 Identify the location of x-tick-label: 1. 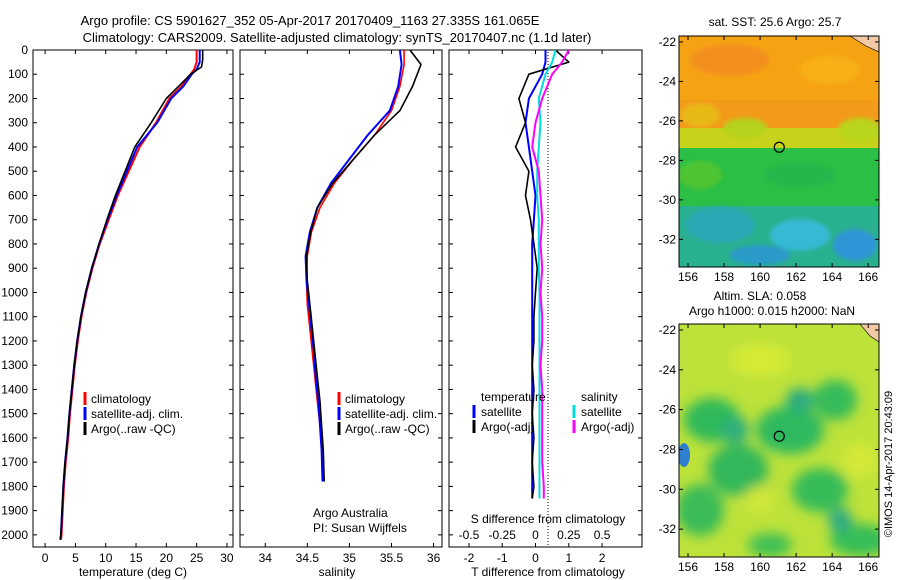
(568, 558).